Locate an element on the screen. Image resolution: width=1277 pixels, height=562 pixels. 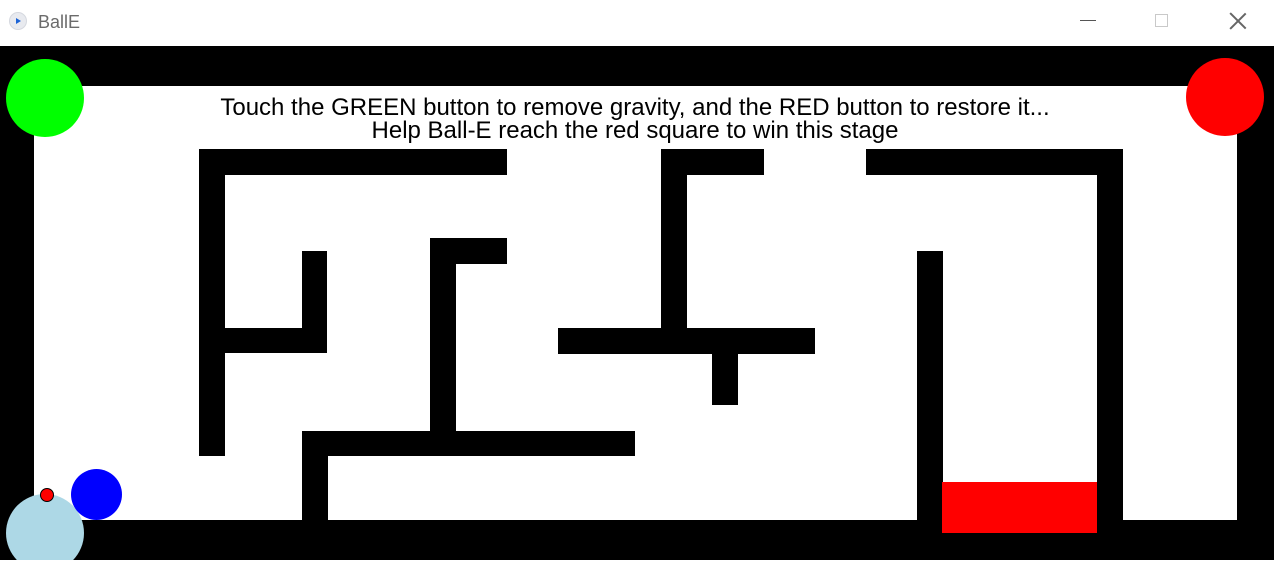
gravity-off-green-button is located at coordinates (45, 98).